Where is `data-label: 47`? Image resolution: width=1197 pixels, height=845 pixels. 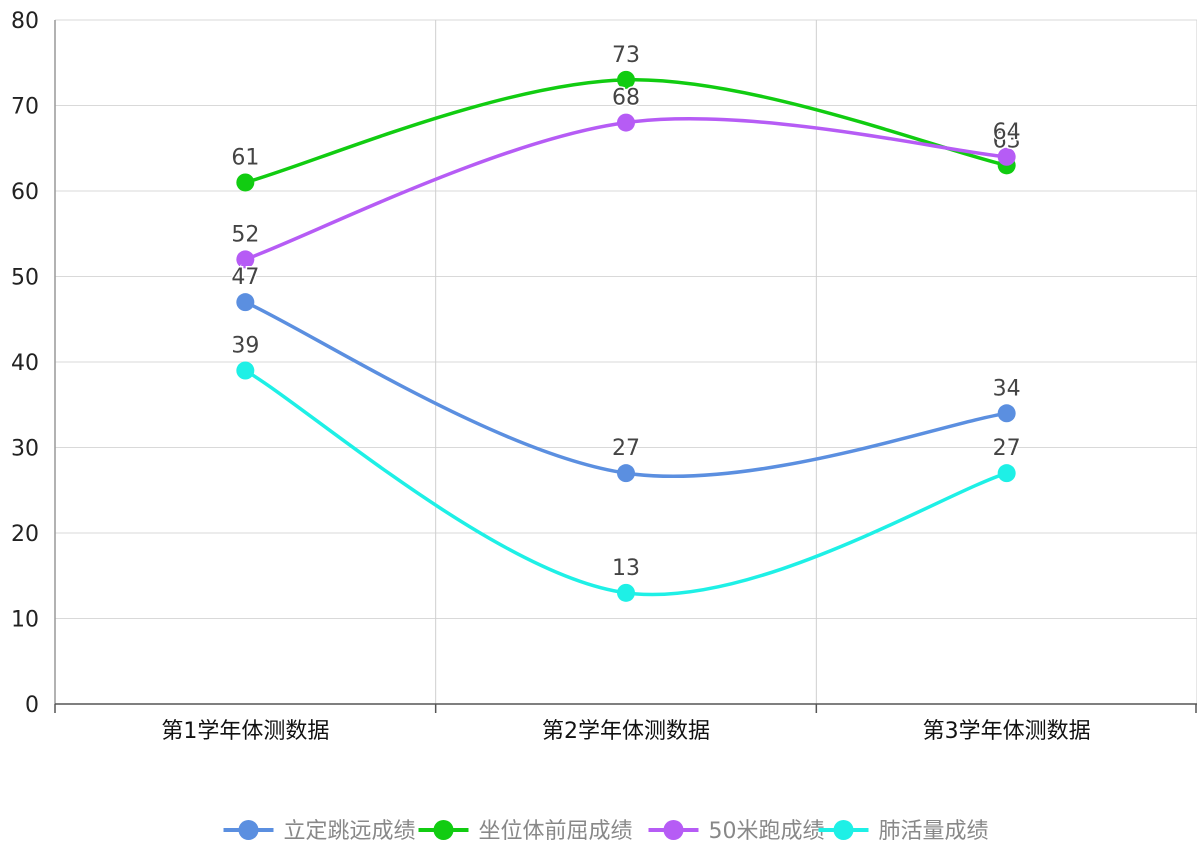 data-label: 47 is located at coordinates (245, 277).